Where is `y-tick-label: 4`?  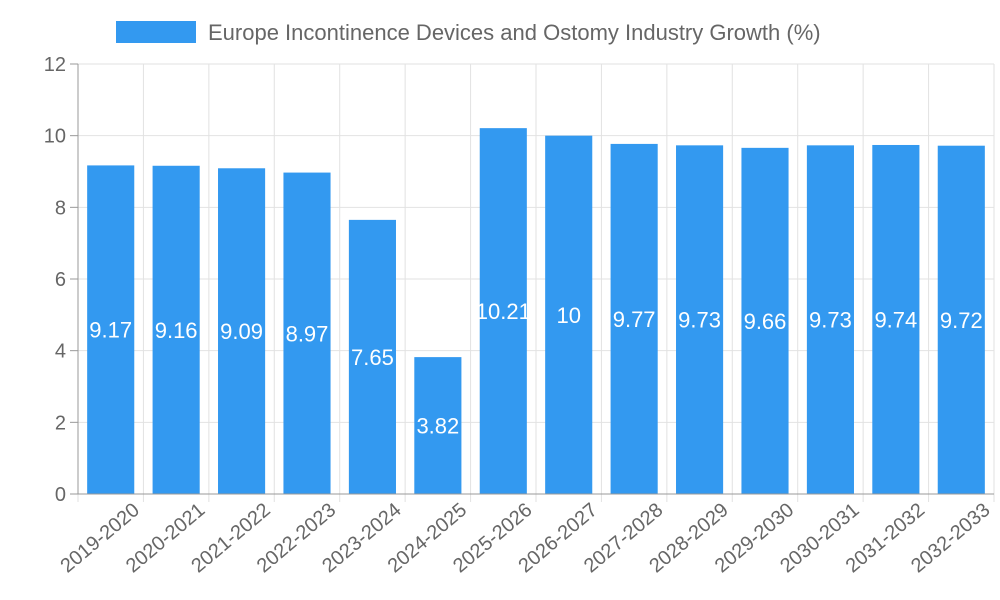 y-tick-label: 4 is located at coordinates (60, 352).